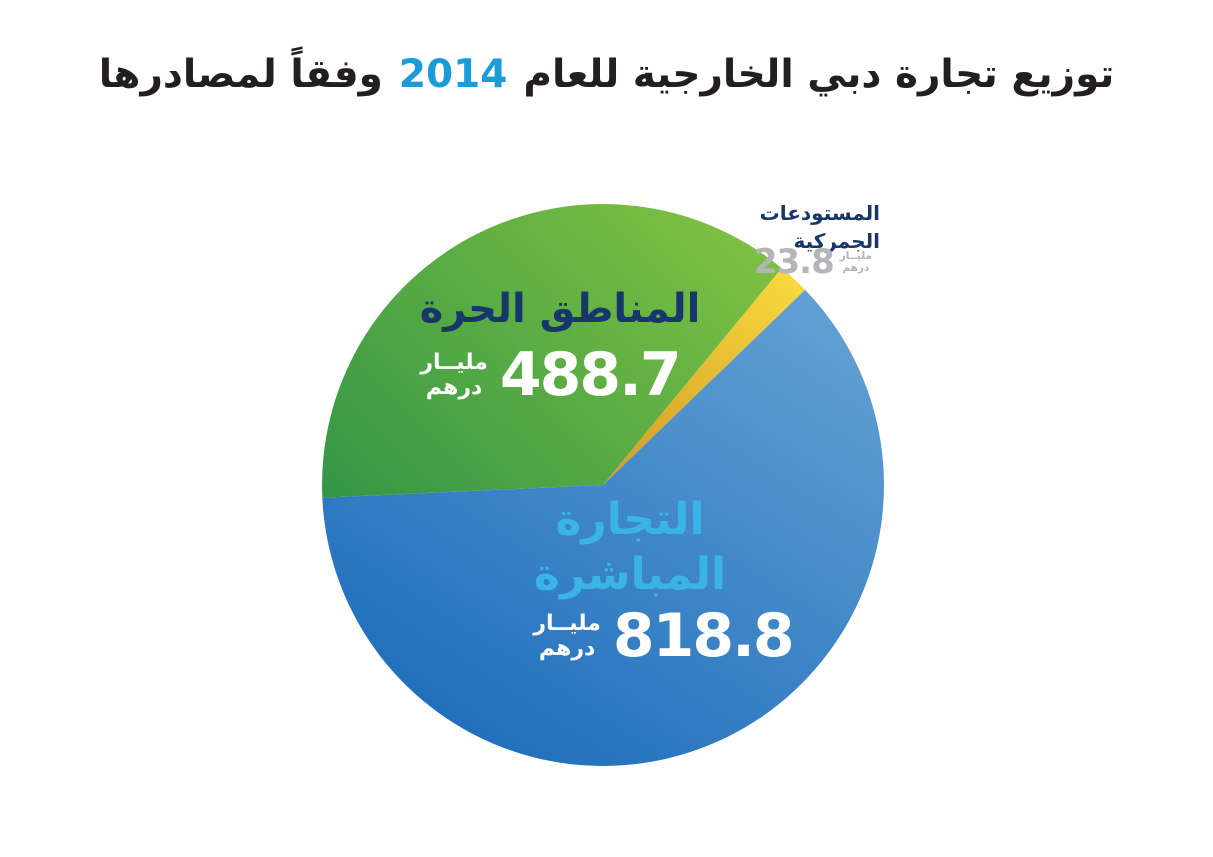  I want to click on free-zones-value: 488.7, so click(590, 375).